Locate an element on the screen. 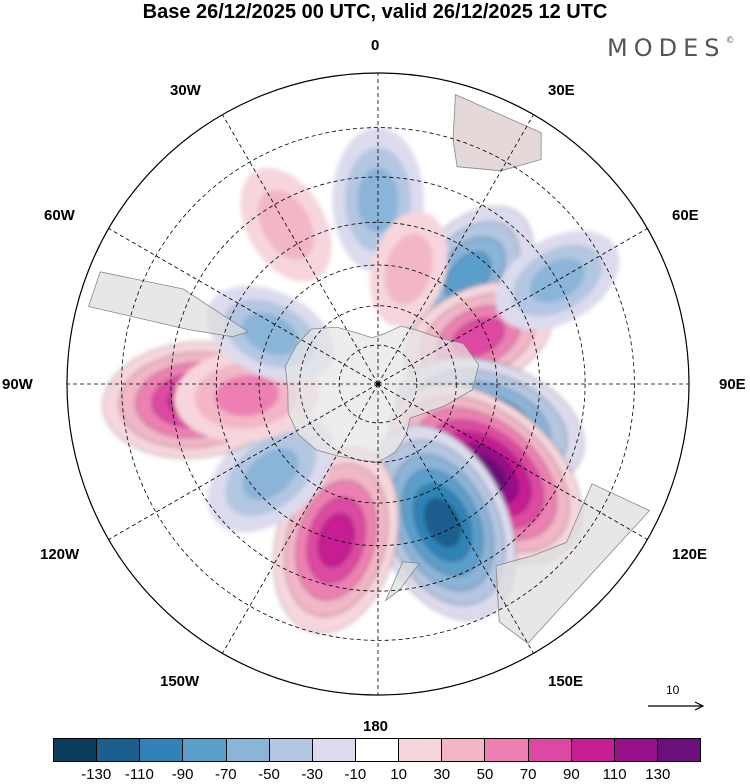 The image size is (750, 784). colorbar-tick-label: 90 is located at coordinates (571, 774).